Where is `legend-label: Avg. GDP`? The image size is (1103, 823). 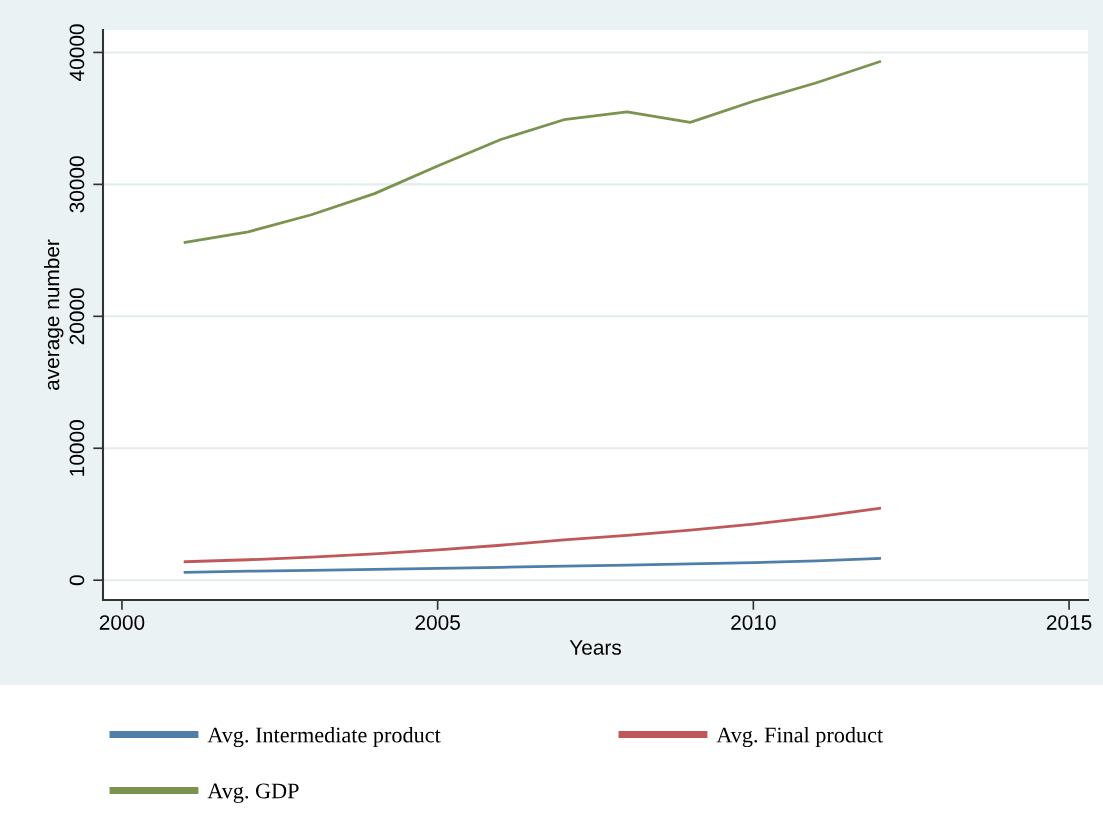
legend-label: Avg. GDP is located at coordinates (253, 793).